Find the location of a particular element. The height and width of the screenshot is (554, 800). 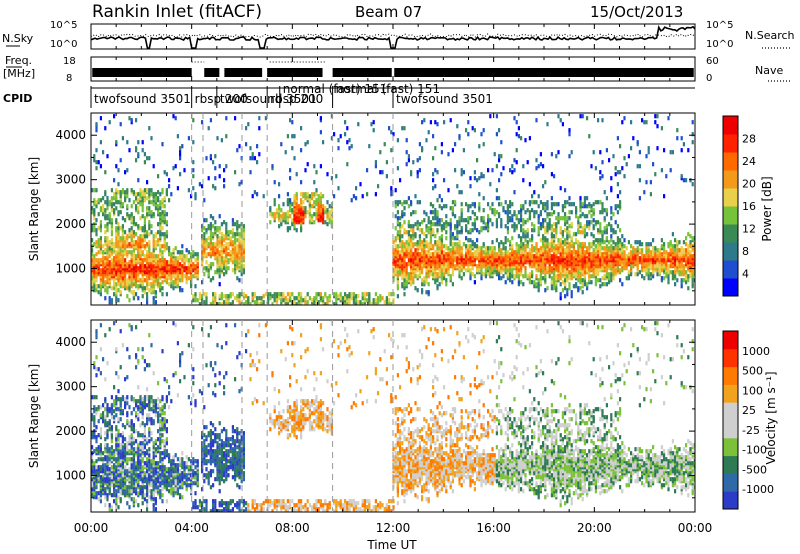

nsearch-tick-top: 10^5 is located at coordinates (719, 25).